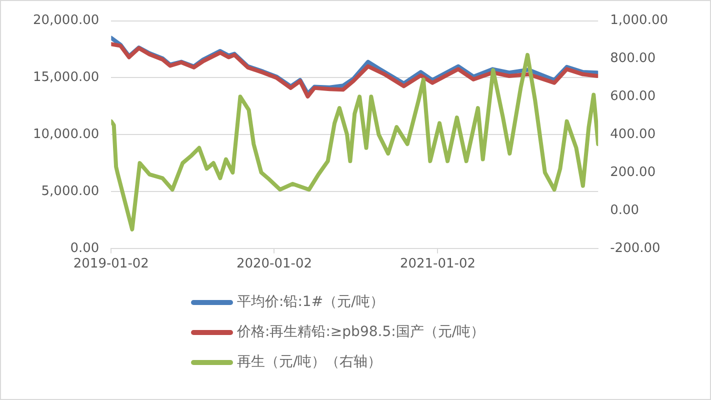  What do you see at coordinates (70, 191) in the screenshot?
I see `y-tick-label: 5,000.00` at bounding box center [70, 191].